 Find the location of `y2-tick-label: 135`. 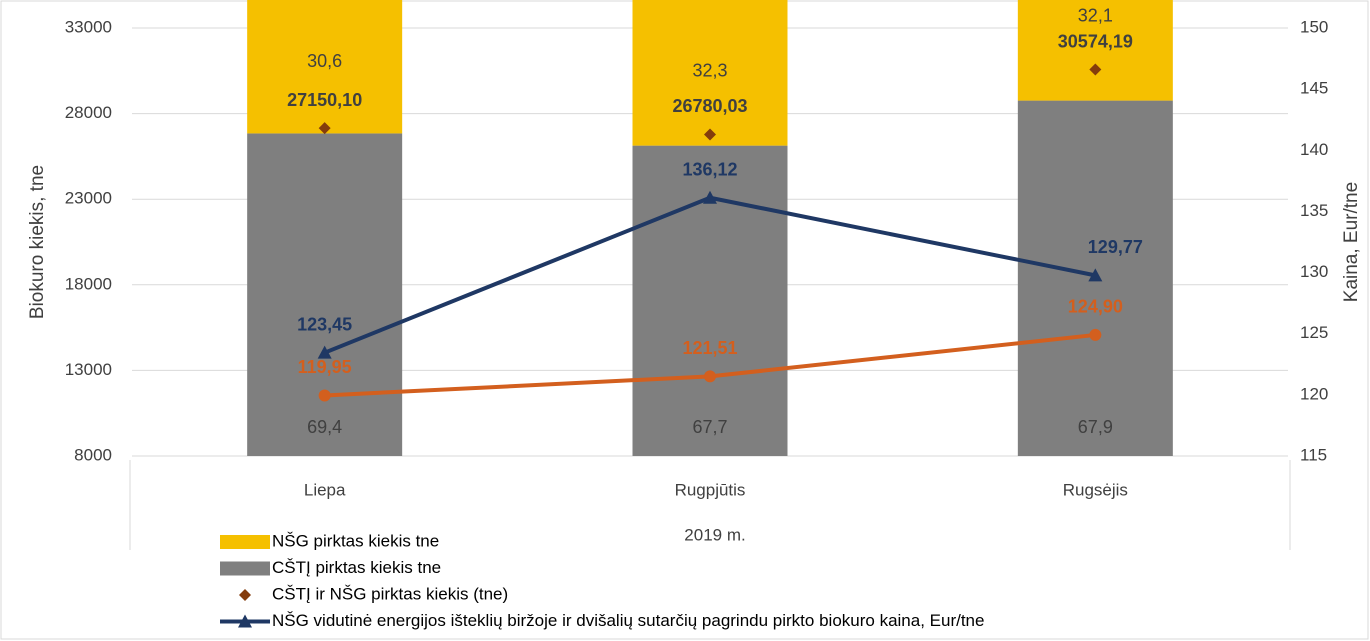

y2-tick-label: 135 is located at coordinates (1314, 210).